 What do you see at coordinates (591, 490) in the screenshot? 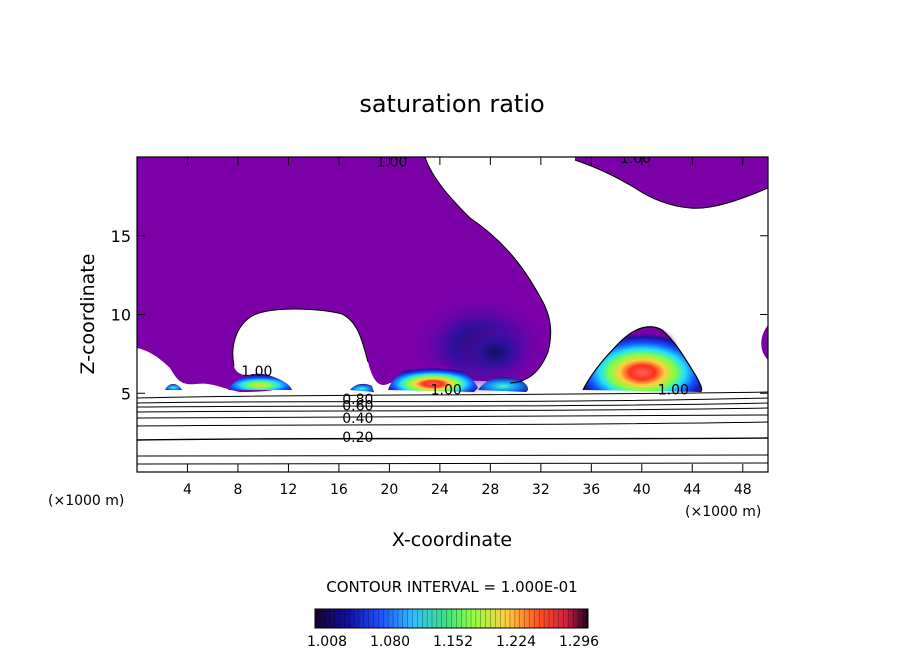
I see `x-tick-label: 36` at bounding box center [591, 490].